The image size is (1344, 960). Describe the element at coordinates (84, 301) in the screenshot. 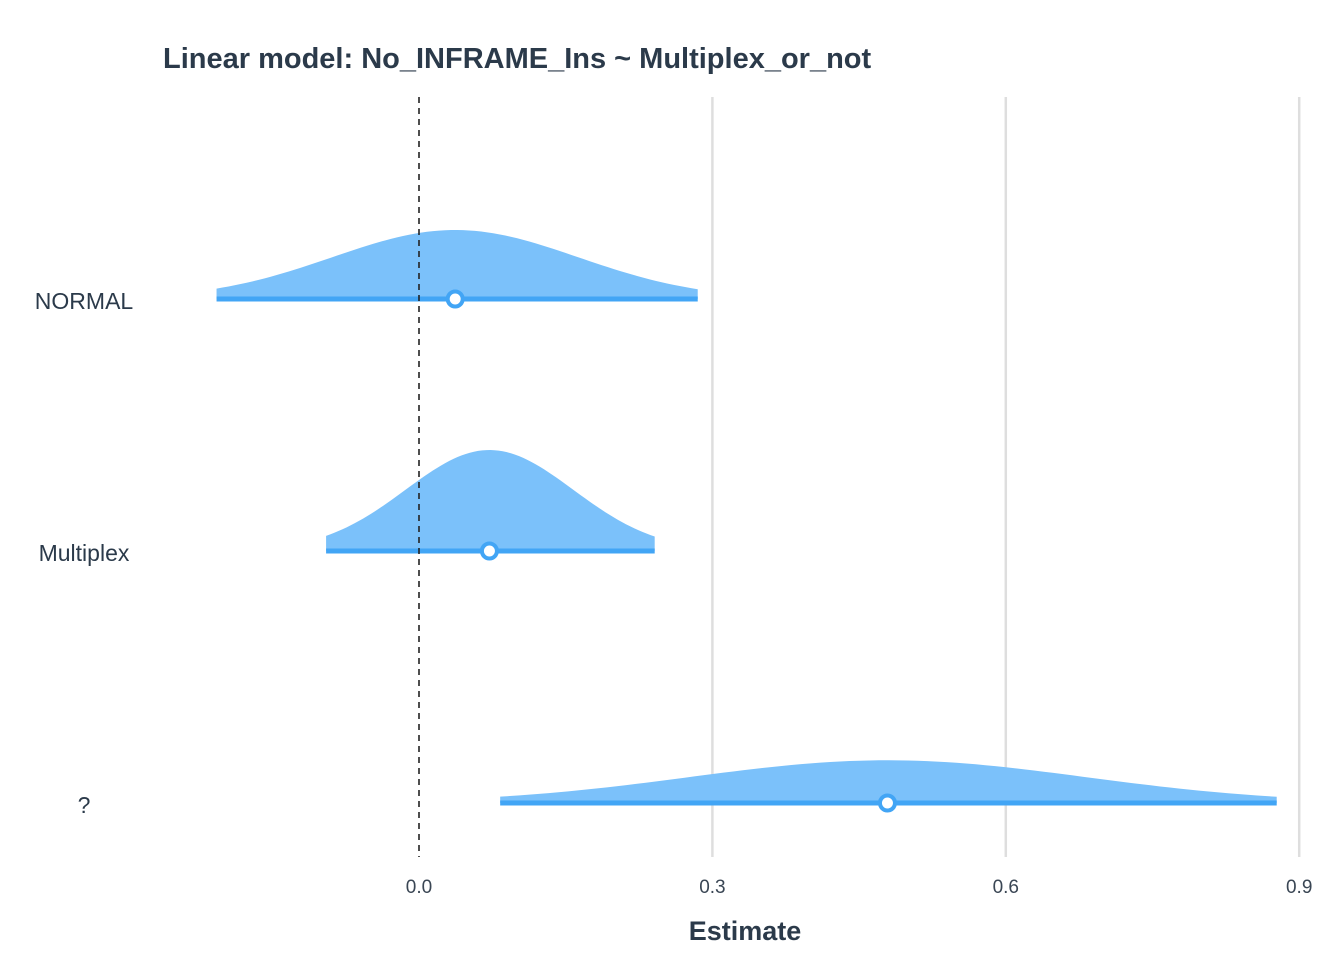

I see `y-tick-label: NORMAL` at that location.